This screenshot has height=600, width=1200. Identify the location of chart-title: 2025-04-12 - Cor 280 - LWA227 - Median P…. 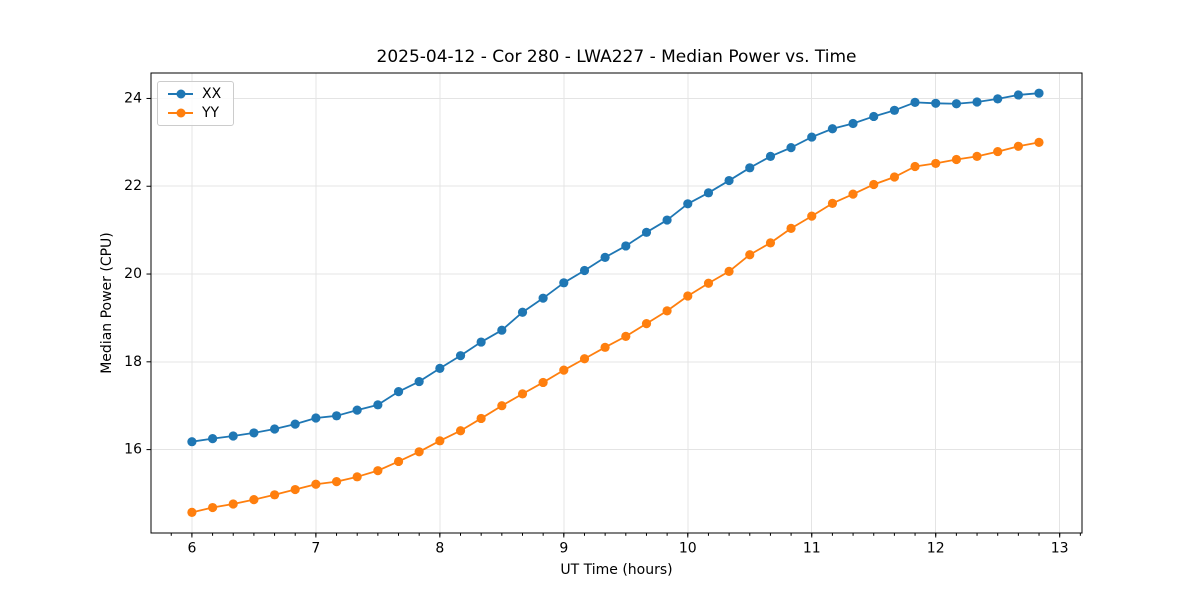
(616, 57).